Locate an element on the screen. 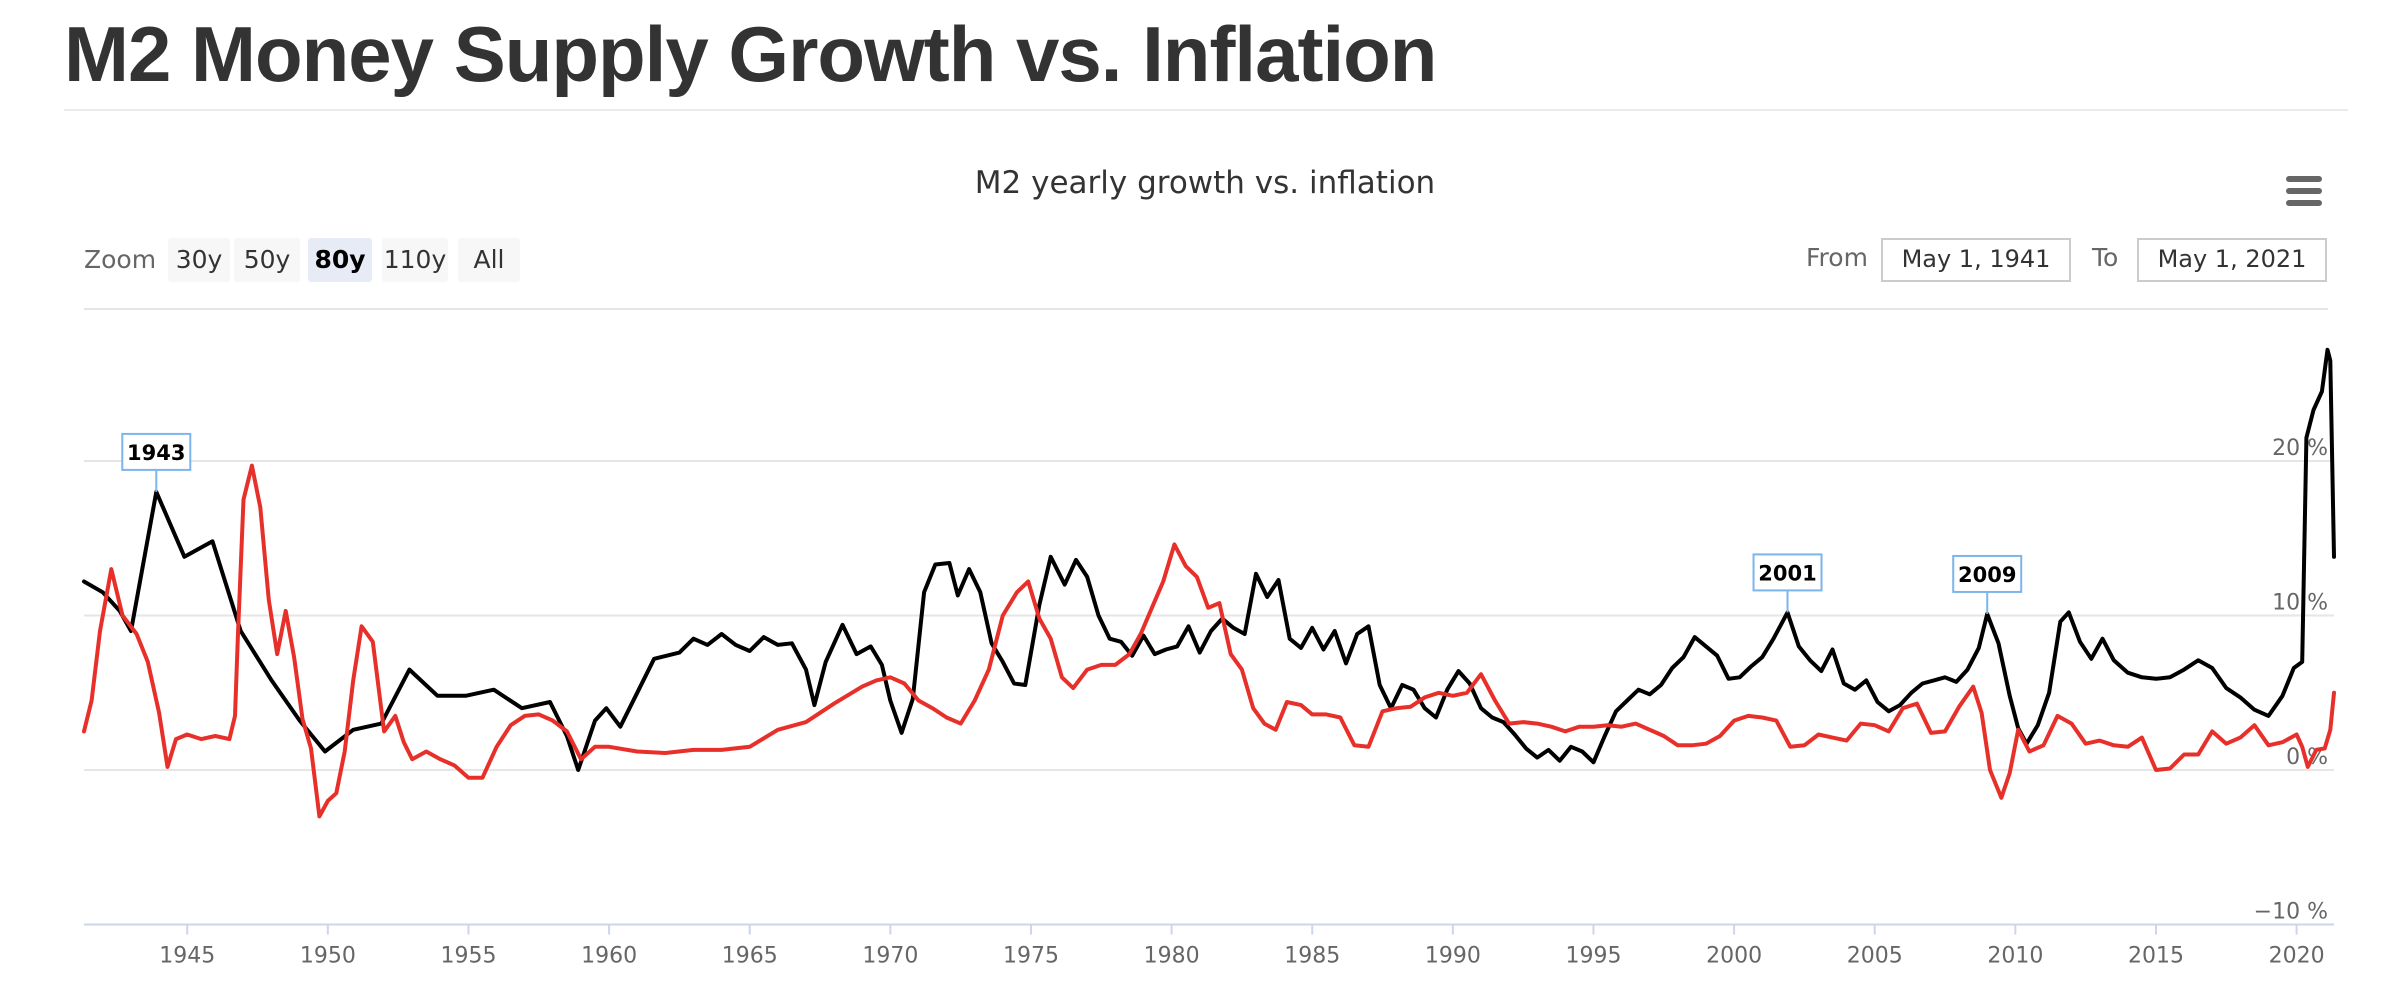 The image size is (2388, 990). zoom-button-label: 80y is located at coordinates (339, 259).